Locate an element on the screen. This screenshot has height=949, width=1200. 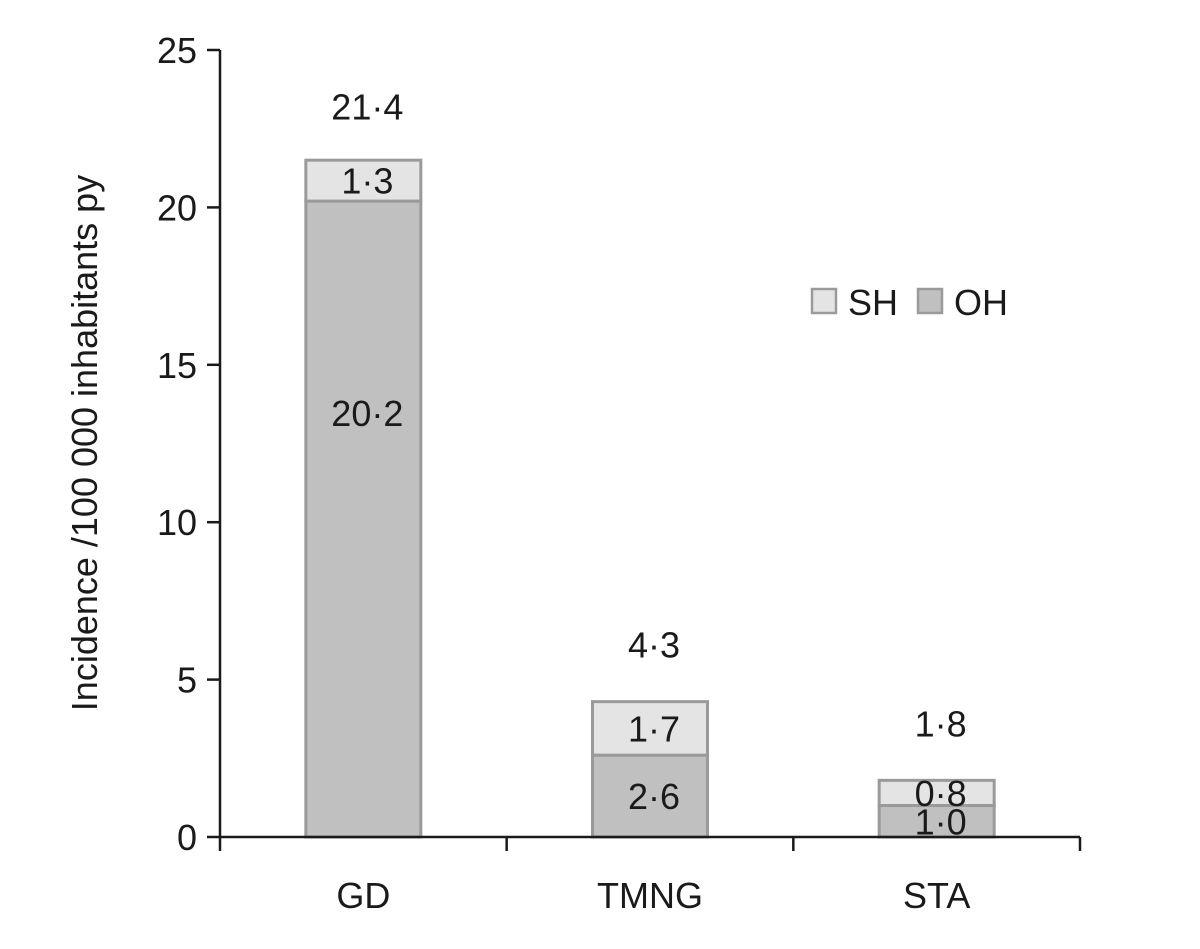
bar-group-gd: 20·2 1·3 21·4 is located at coordinates (363, 462).